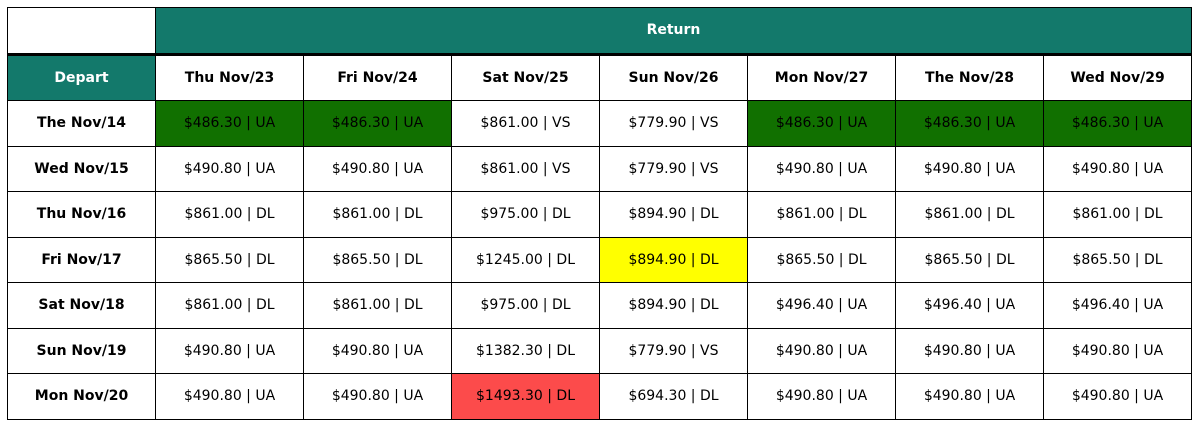 The height and width of the screenshot is (438, 1200). What do you see at coordinates (229, 77) in the screenshot?
I see `return-date-header: Thu Nov/23` at bounding box center [229, 77].